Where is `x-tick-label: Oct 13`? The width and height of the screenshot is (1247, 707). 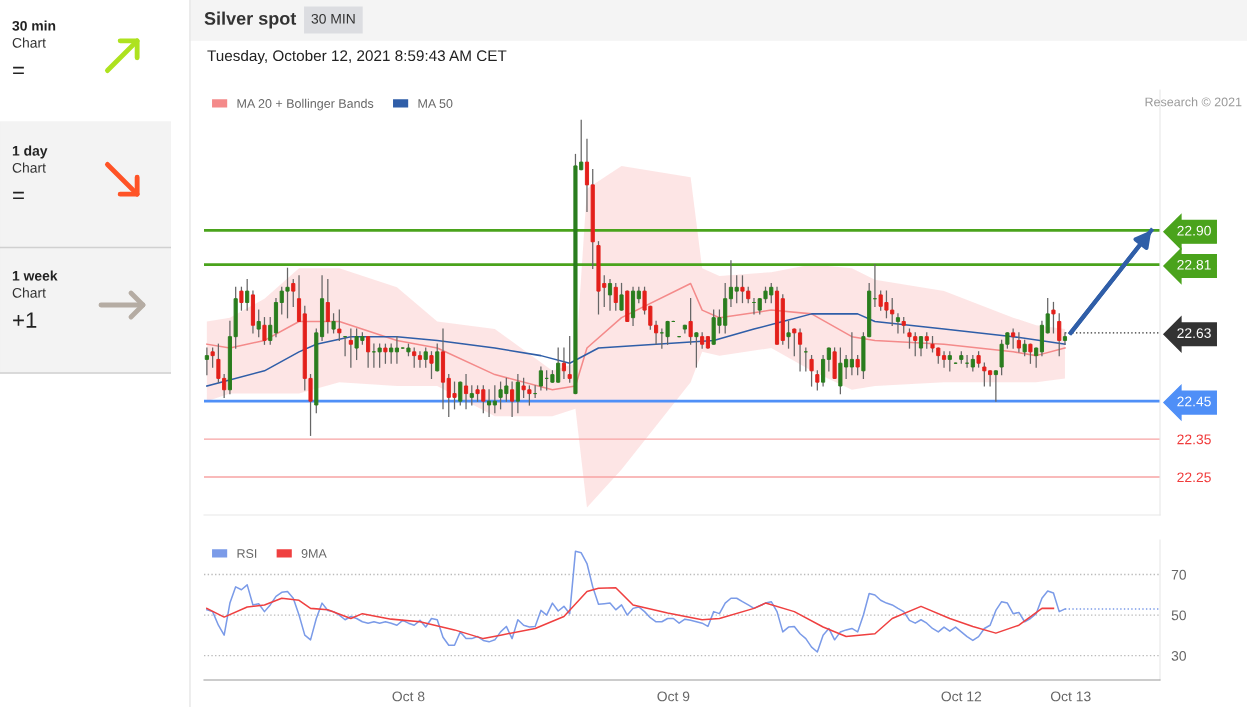 x-tick-label: Oct 13 is located at coordinates (1070, 696).